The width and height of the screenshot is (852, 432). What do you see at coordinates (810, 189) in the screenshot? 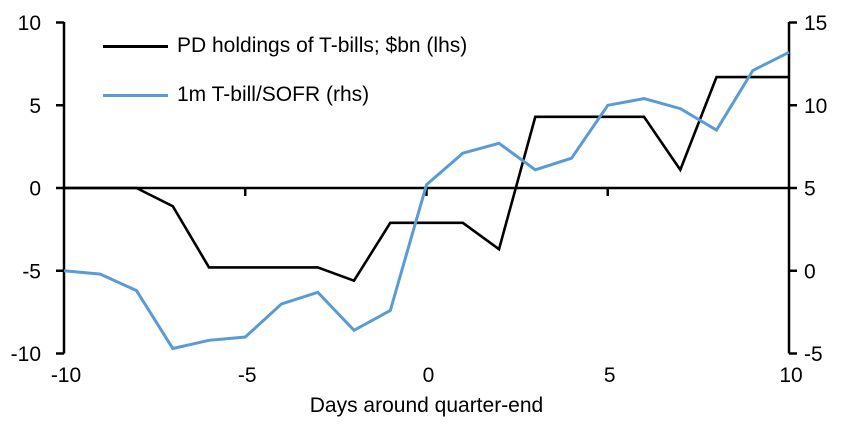
I see `right-axis-tick-label: 5` at bounding box center [810, 189].